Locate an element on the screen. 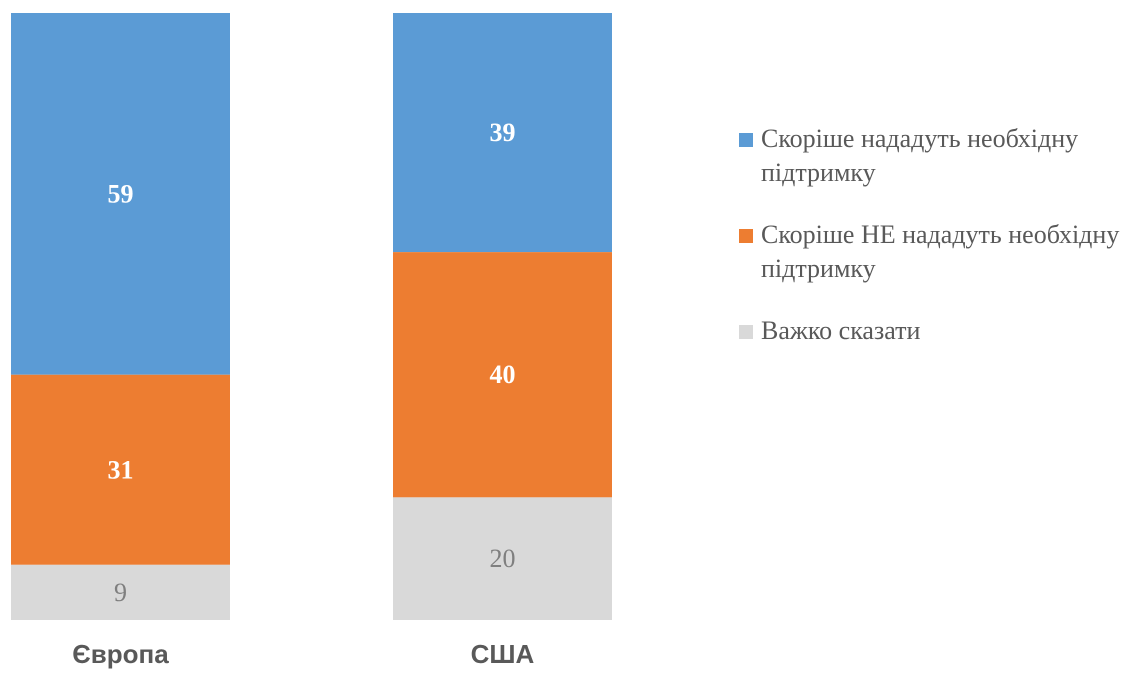  data-label-yevropa-hard-to-say: 9 is located at coordinates (120, 592).